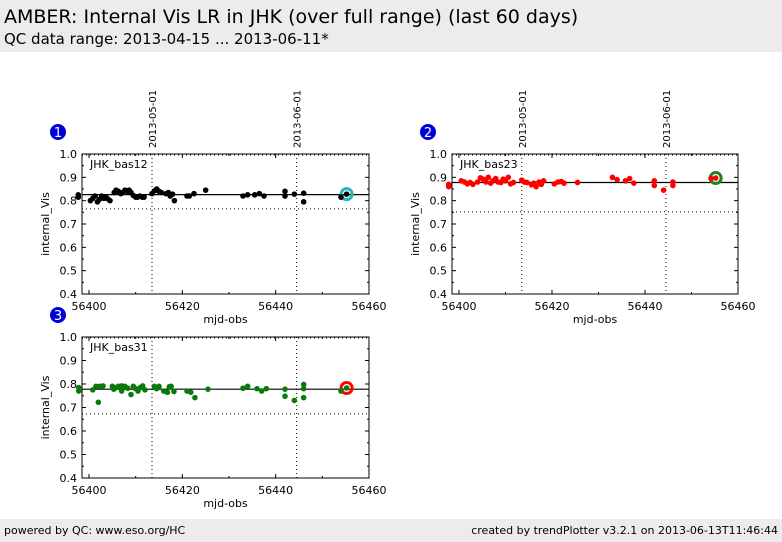 Image resolution: width=782 pixels, height=542 pixels. What do you see at coordinates (369, 490) in the screenshot?
I see `panel-3-xtick-label: 56460` at bounding box center [369, 490].